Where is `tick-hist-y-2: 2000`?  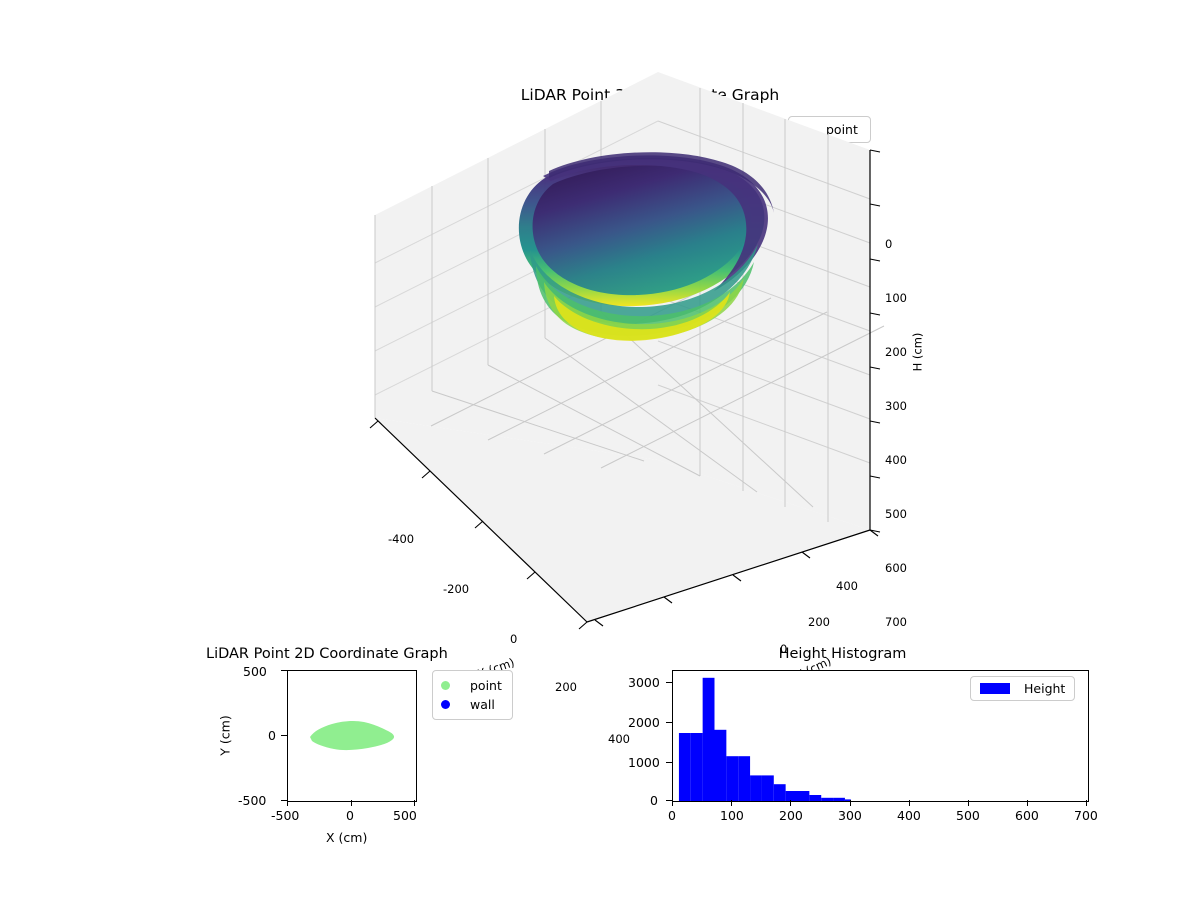
tick-hist-y-2: 2000 is located at coordinates (644, 722).